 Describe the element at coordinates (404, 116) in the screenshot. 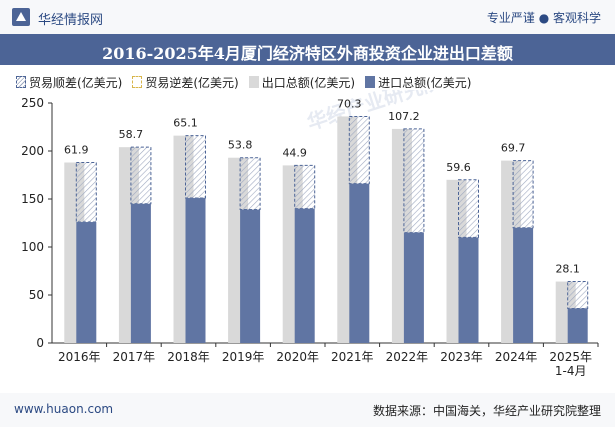

I see `surplus-data-label: 107.2` at that location.